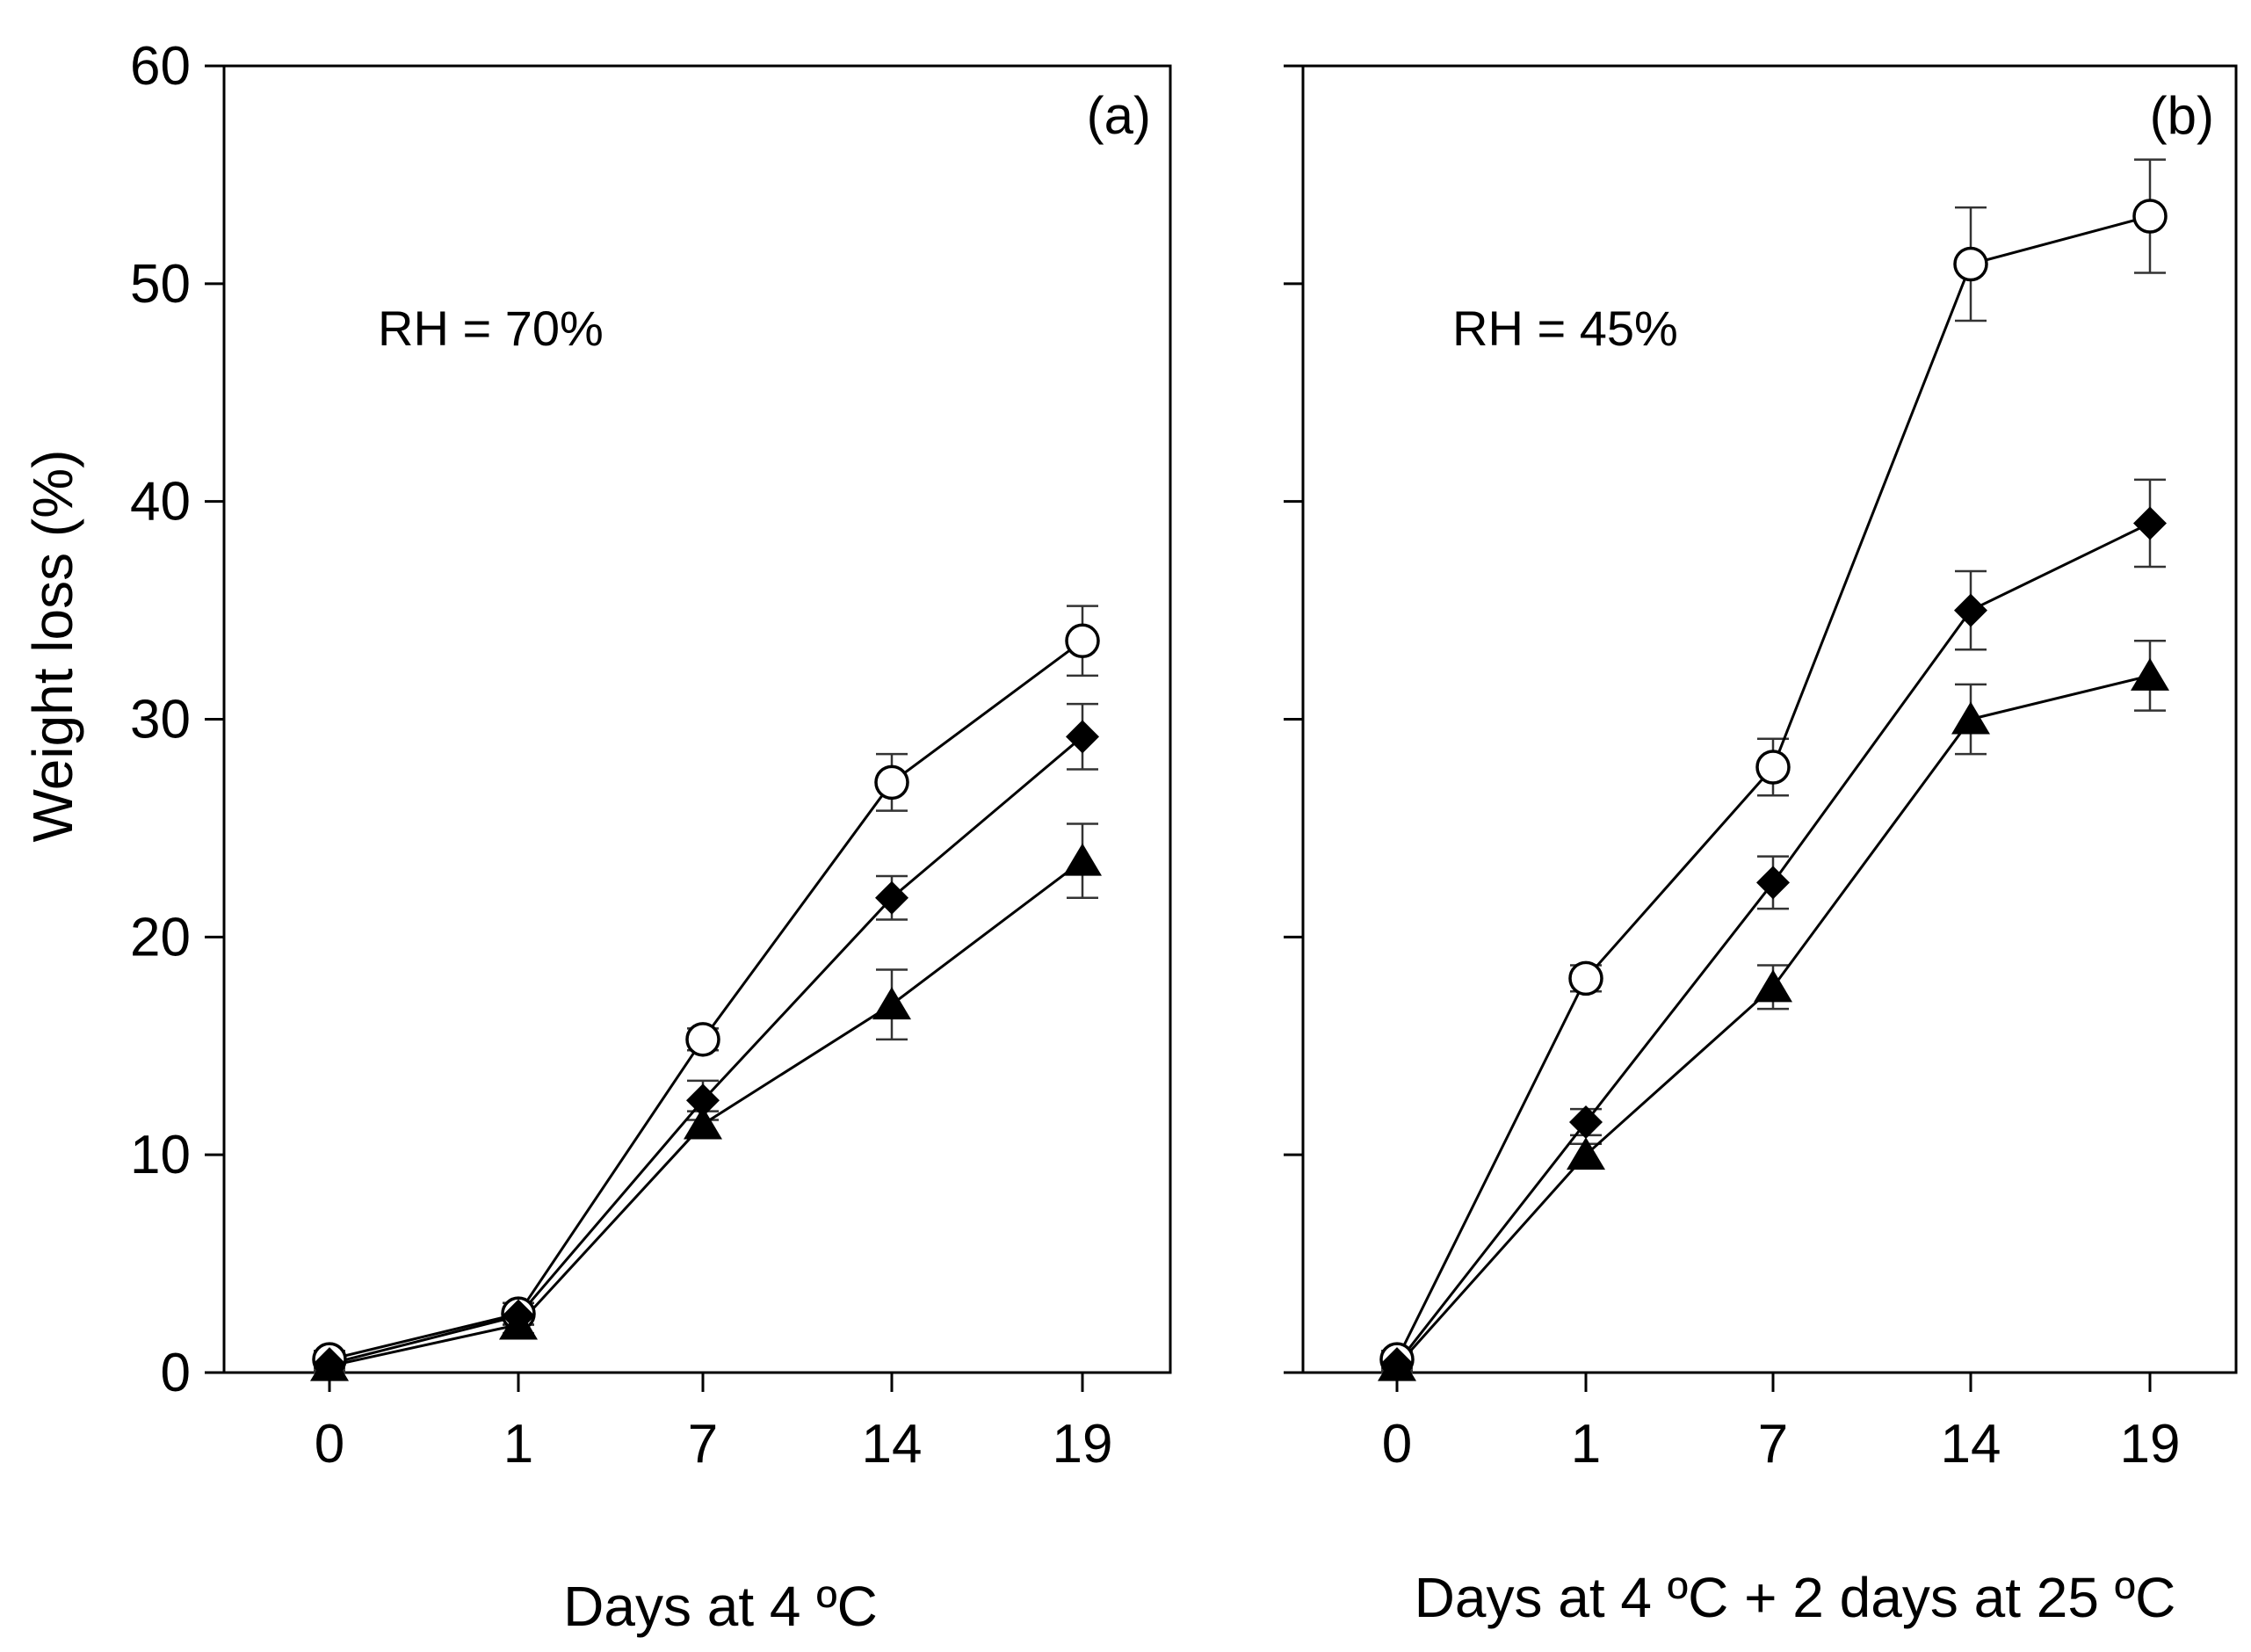 The image size is (2251, 1652). What do you see at coordinates (160, 720) in the screenshot?
I see `y-tick-label: 30` at bounding box center [160, 720].